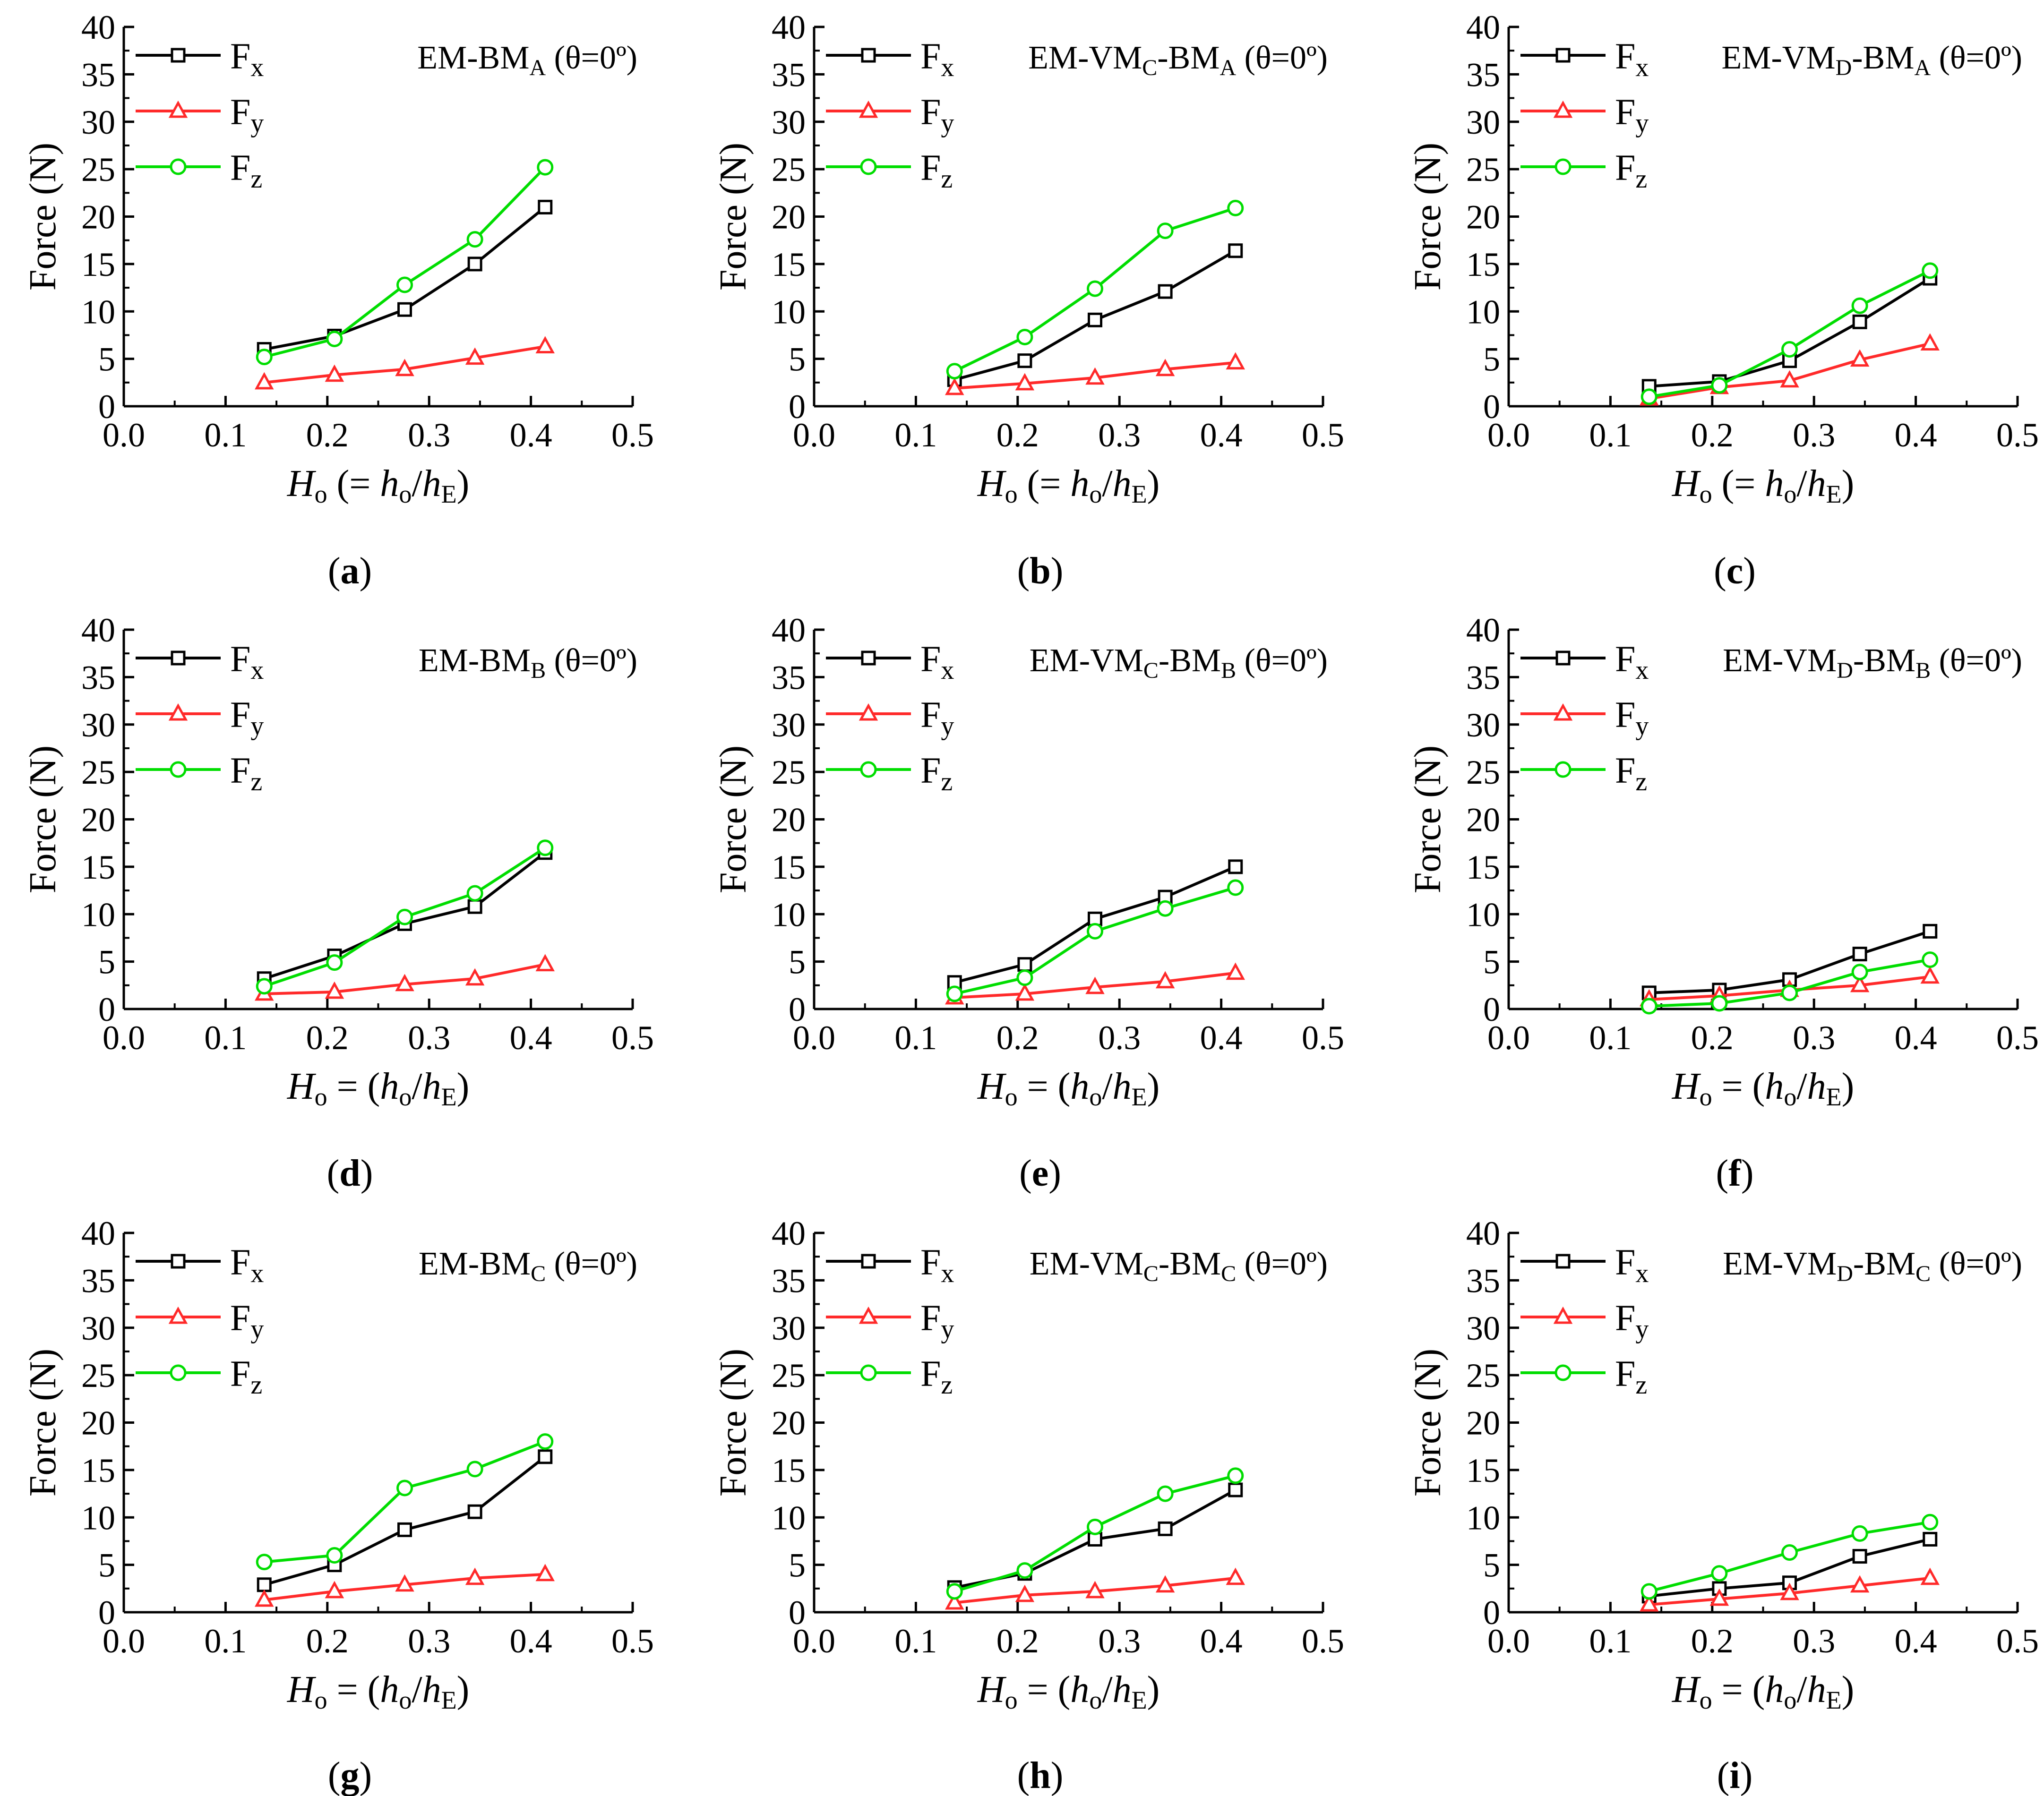 The width and height of the screenshot is (2044, 1796). Describe the element at coordinates (789, 1328) in the screenshot. I see `y-tick-label: 30` at that location.